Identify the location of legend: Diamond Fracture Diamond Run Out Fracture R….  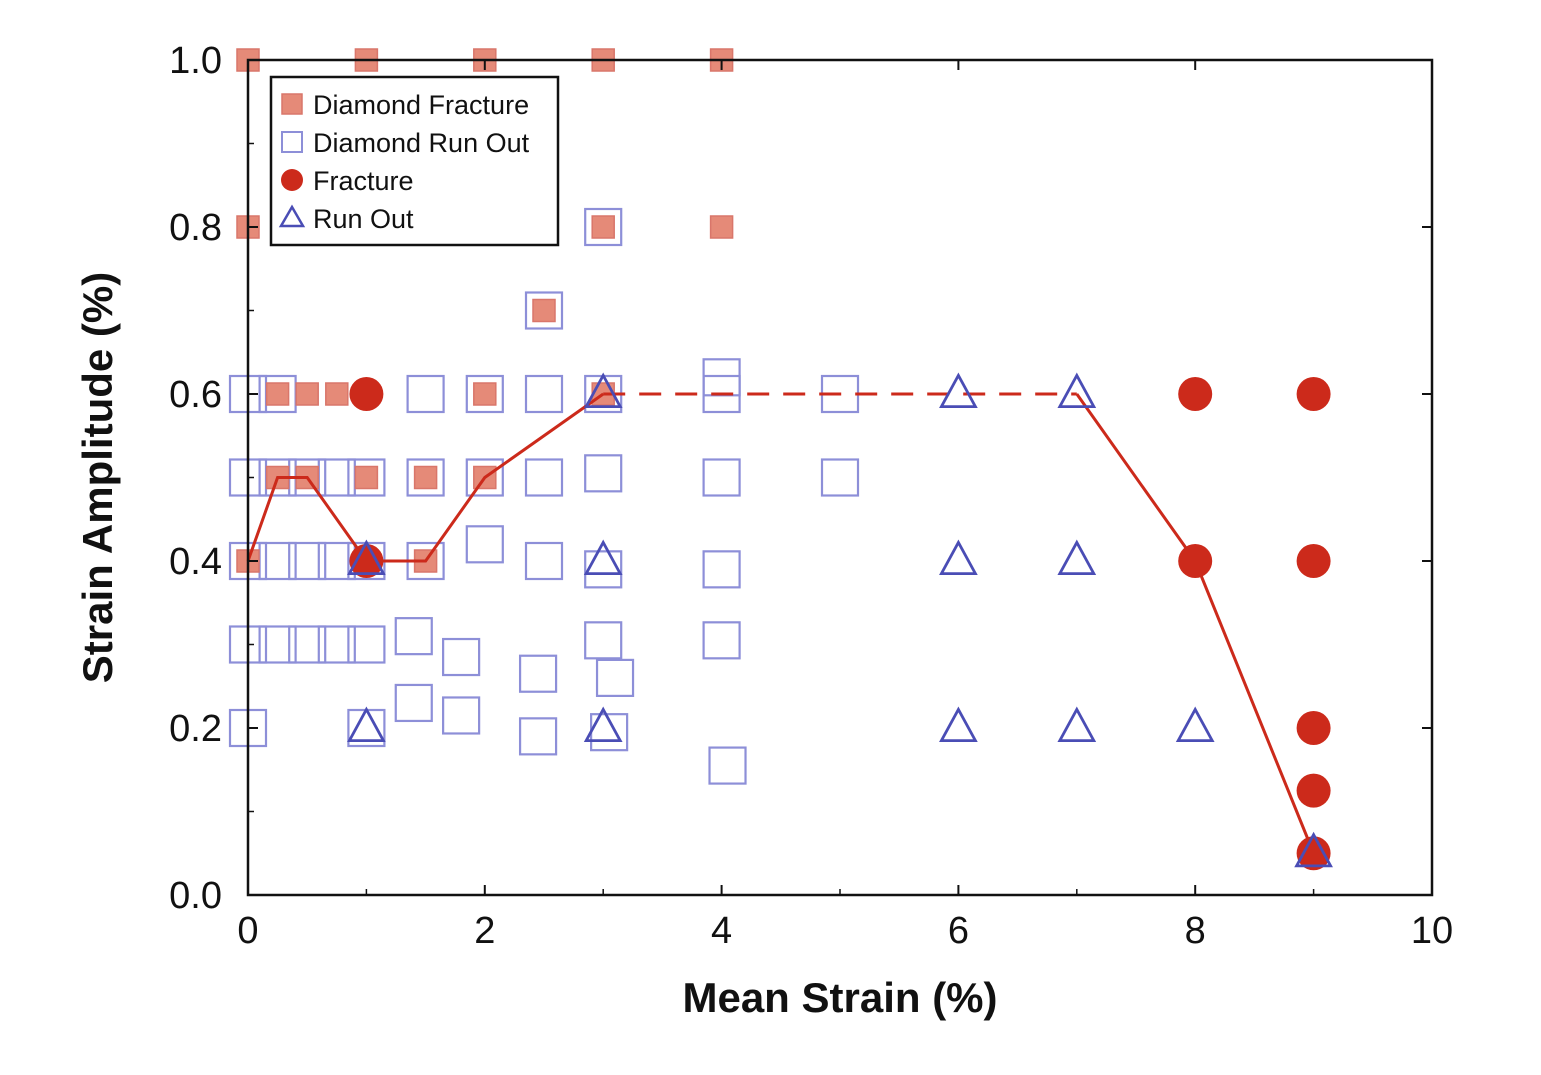
(414, 161).